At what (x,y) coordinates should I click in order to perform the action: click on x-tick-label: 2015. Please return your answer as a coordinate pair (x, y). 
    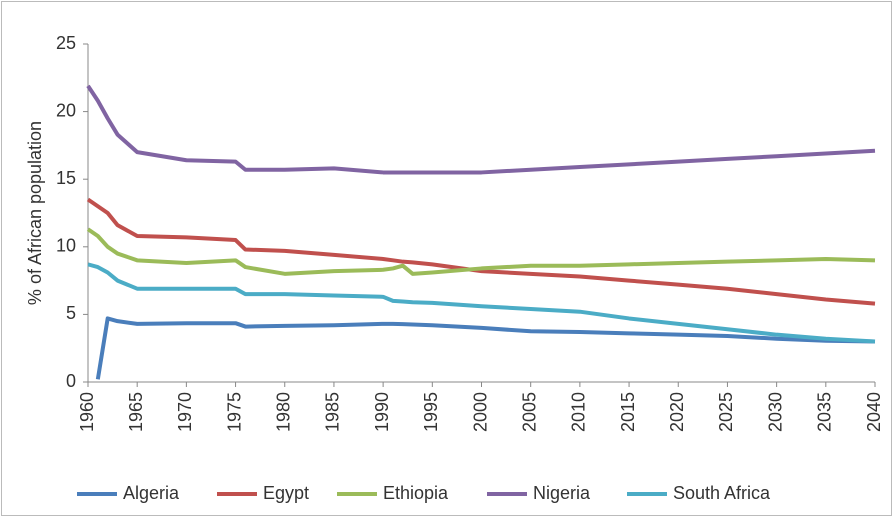
    Looking at the image, I should click on (628, 412).